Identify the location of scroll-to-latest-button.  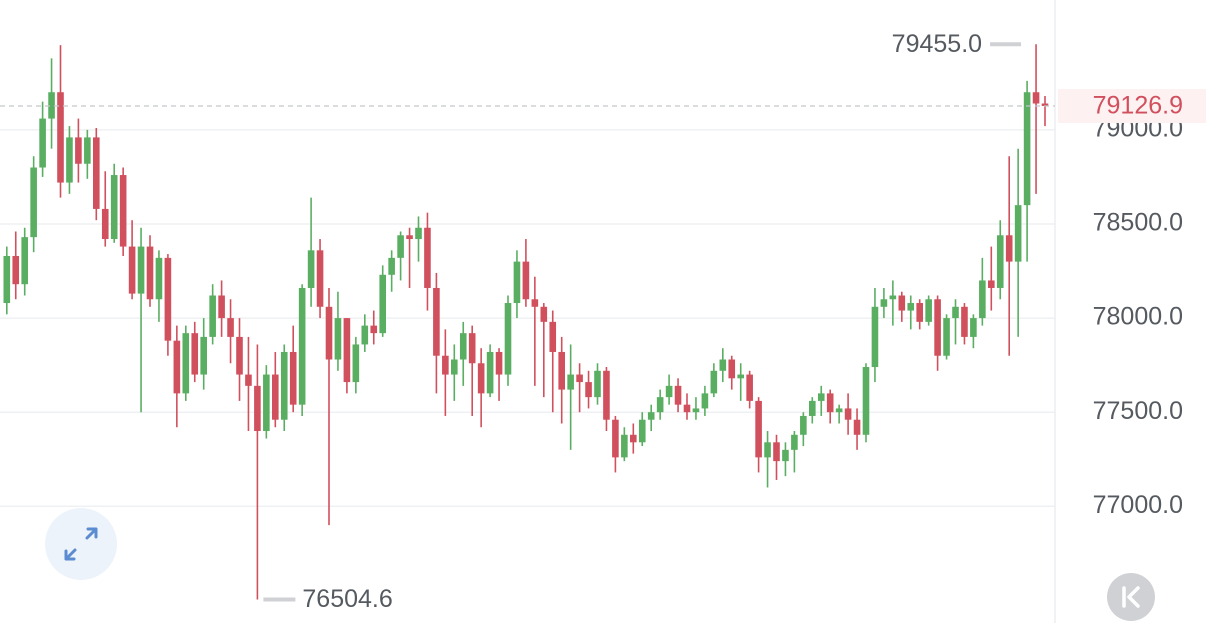
(1131, 597).